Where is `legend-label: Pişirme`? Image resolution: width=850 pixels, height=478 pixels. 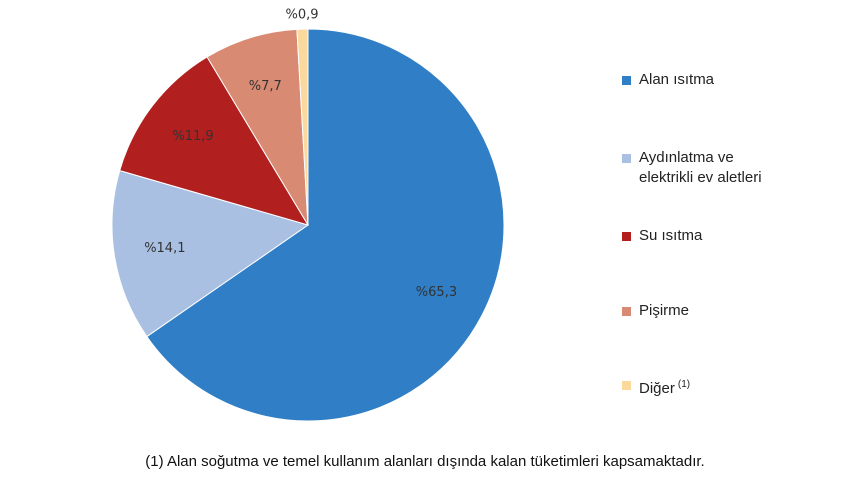
legend-label: Pişirme is located at coordinates (664, 311).